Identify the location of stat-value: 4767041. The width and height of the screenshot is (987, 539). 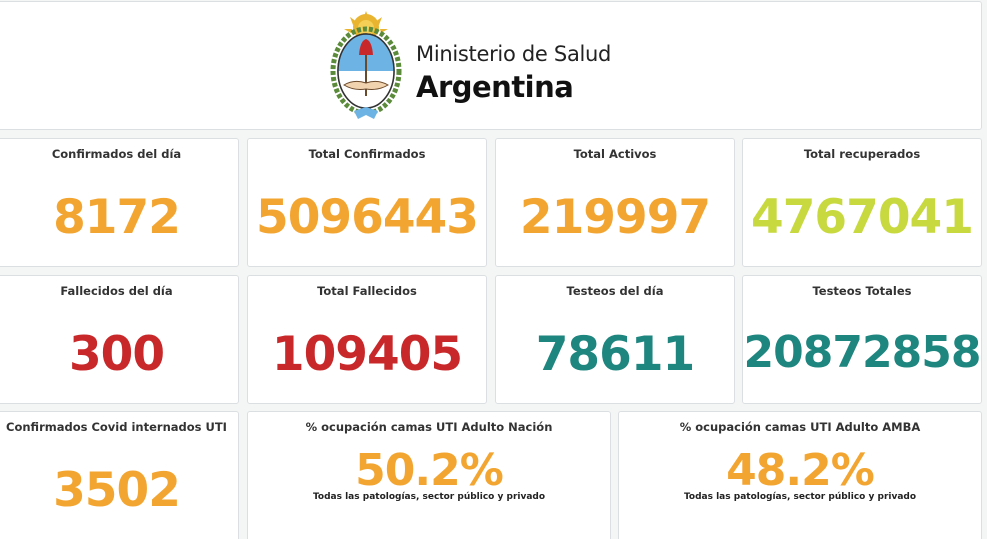
(862, 217).